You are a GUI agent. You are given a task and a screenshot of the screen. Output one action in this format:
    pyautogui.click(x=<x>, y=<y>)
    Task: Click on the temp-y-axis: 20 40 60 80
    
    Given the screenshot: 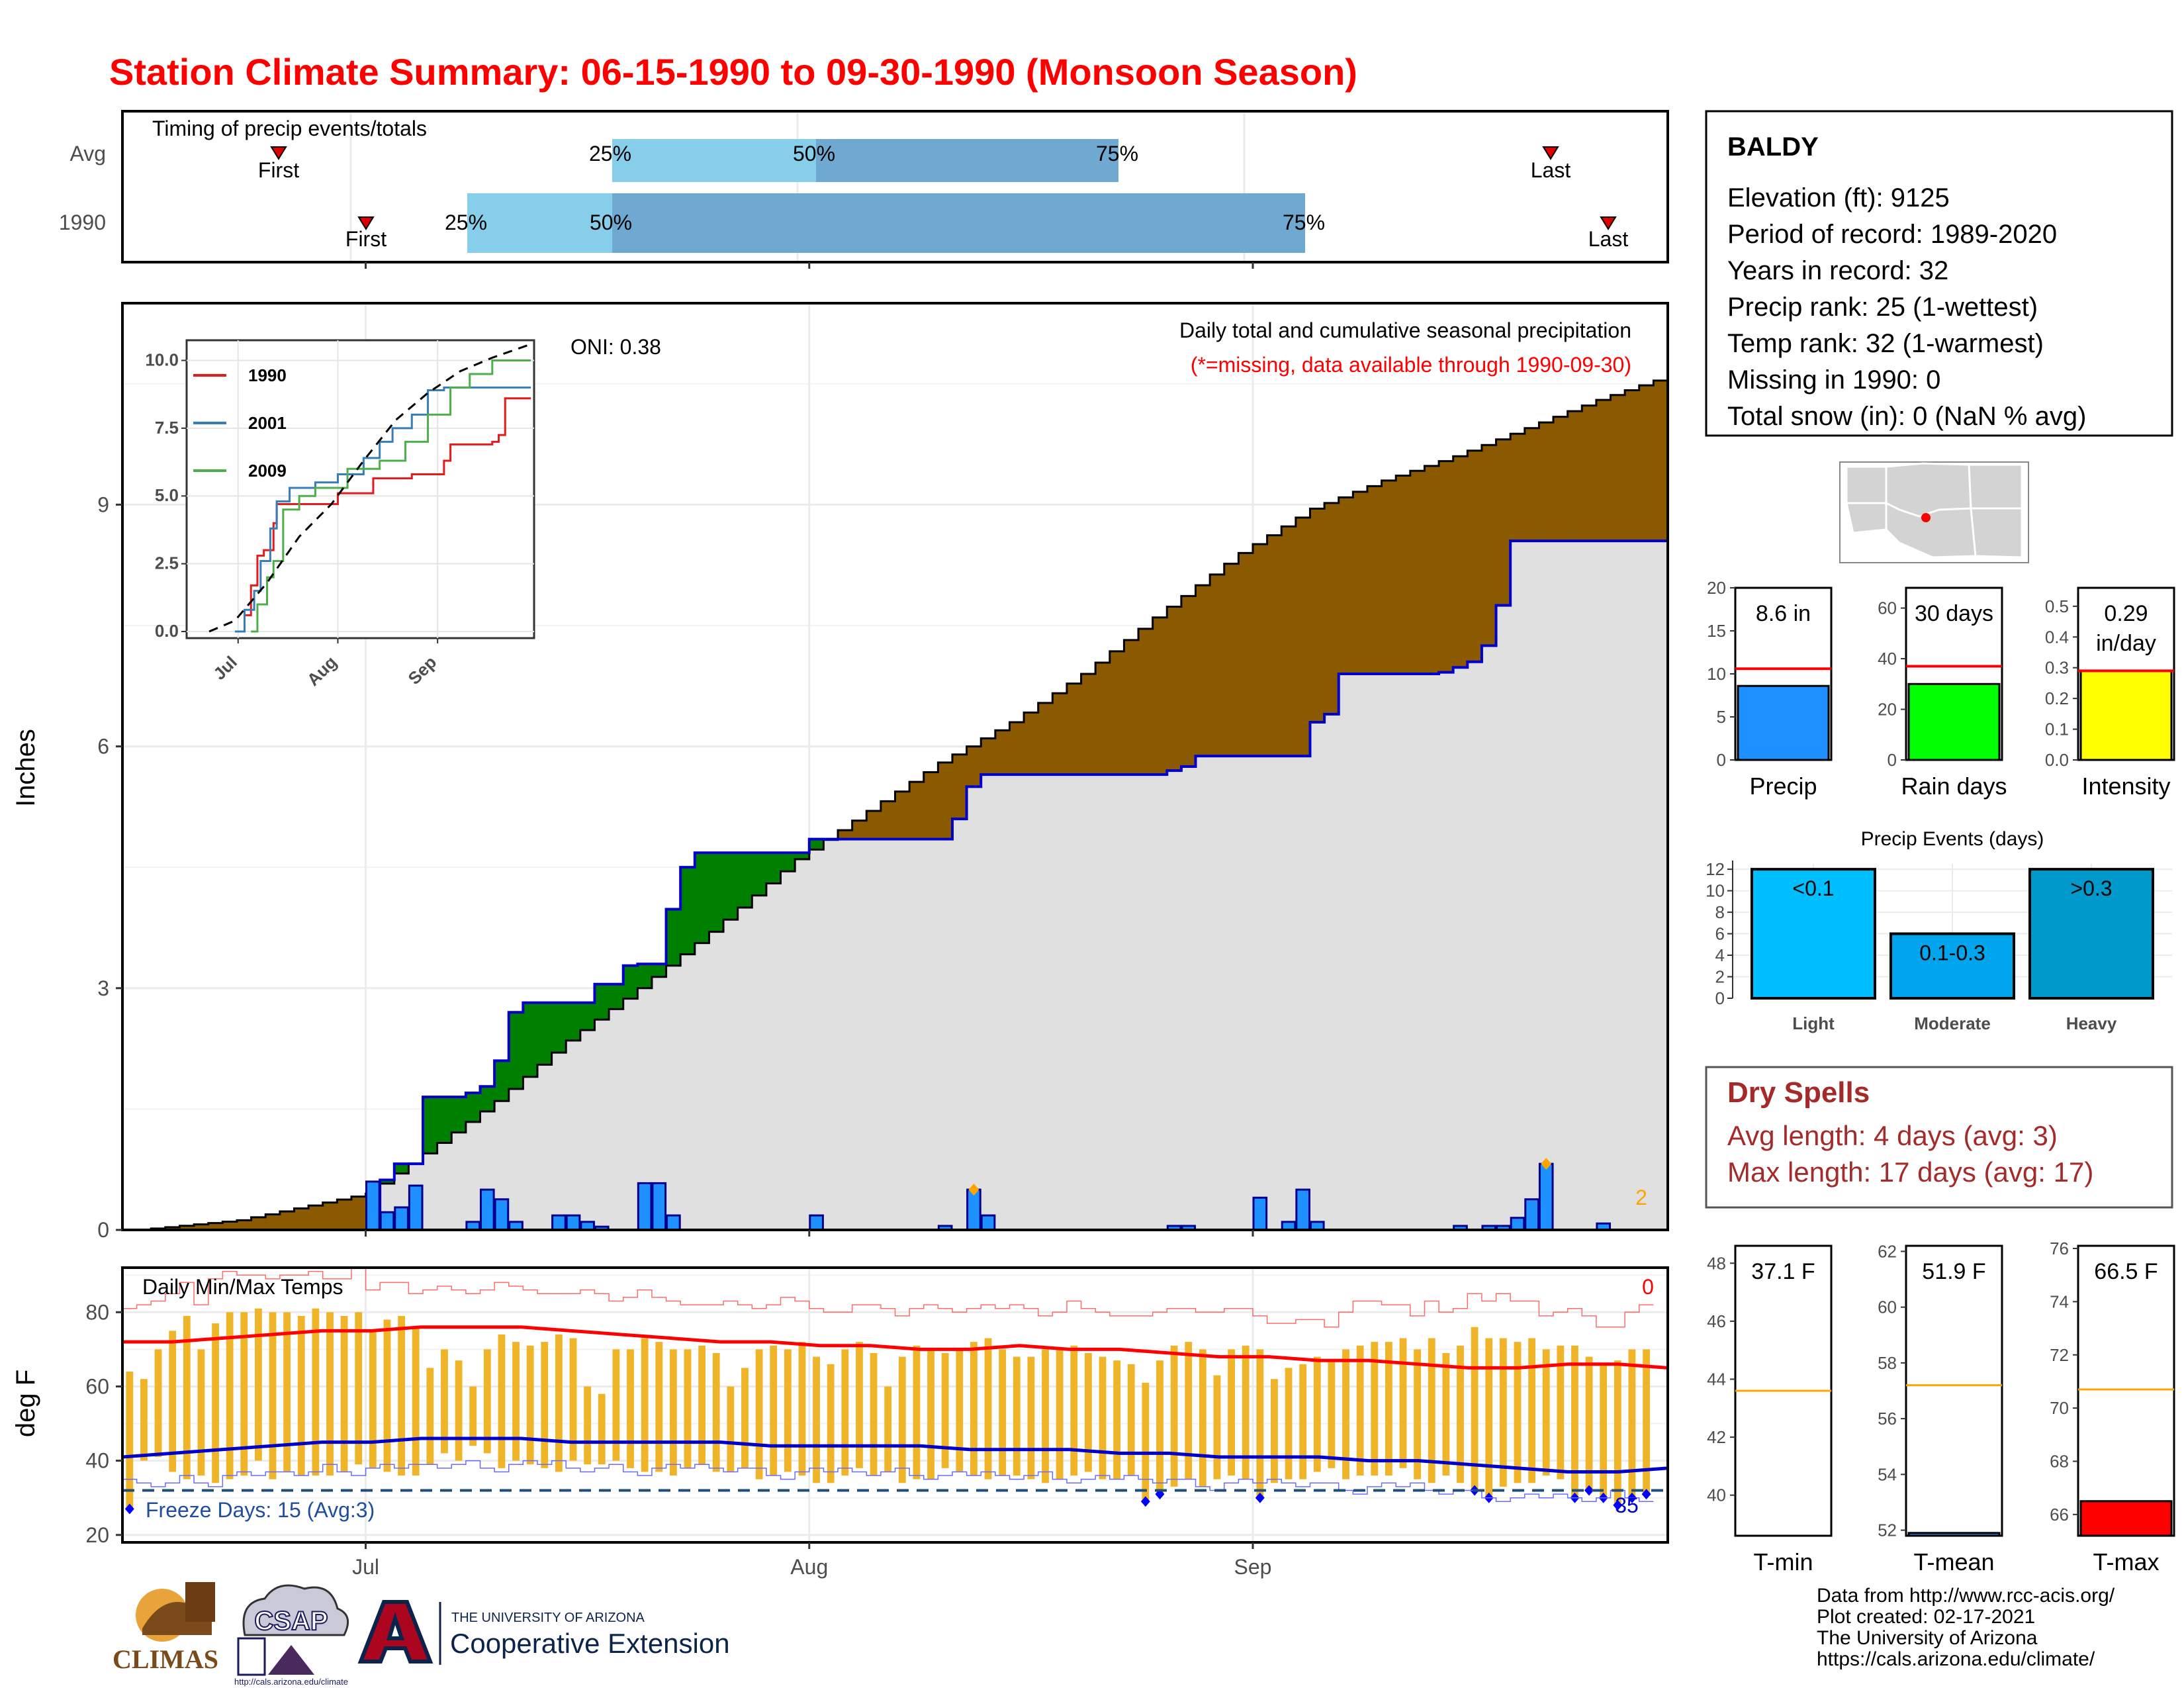 What is the action you would take?
    pyautogui.click(x=103, y=1423)
    